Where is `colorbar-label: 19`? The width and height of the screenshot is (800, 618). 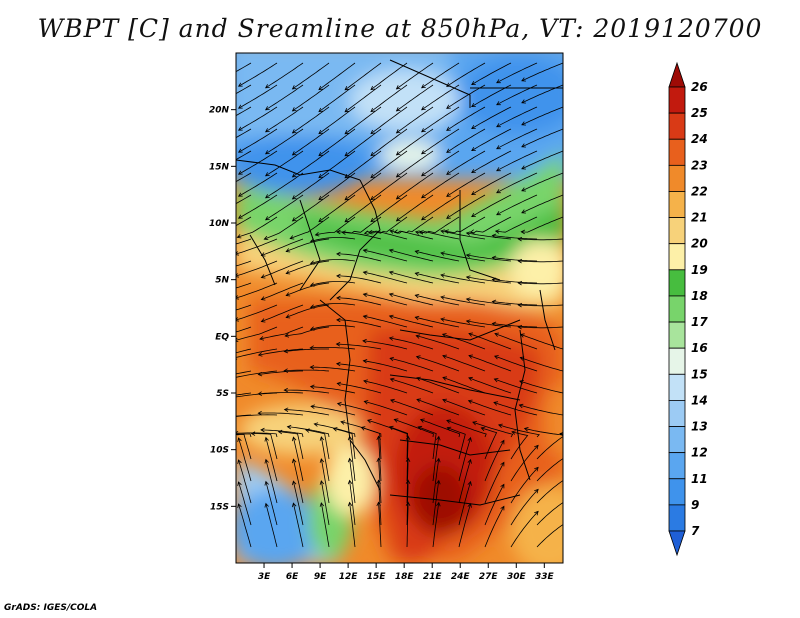
colorbar-label: 19 is located at coordinates (699, 270).